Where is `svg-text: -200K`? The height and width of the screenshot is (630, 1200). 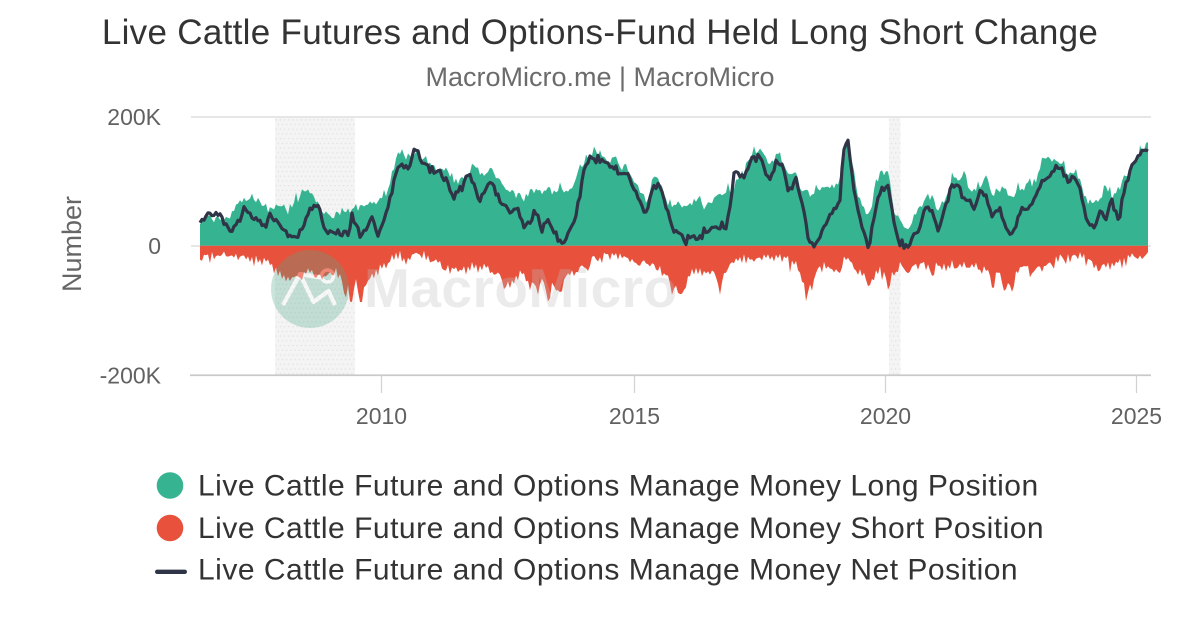 svg-text: -200K is located at coordinates (131, 376).